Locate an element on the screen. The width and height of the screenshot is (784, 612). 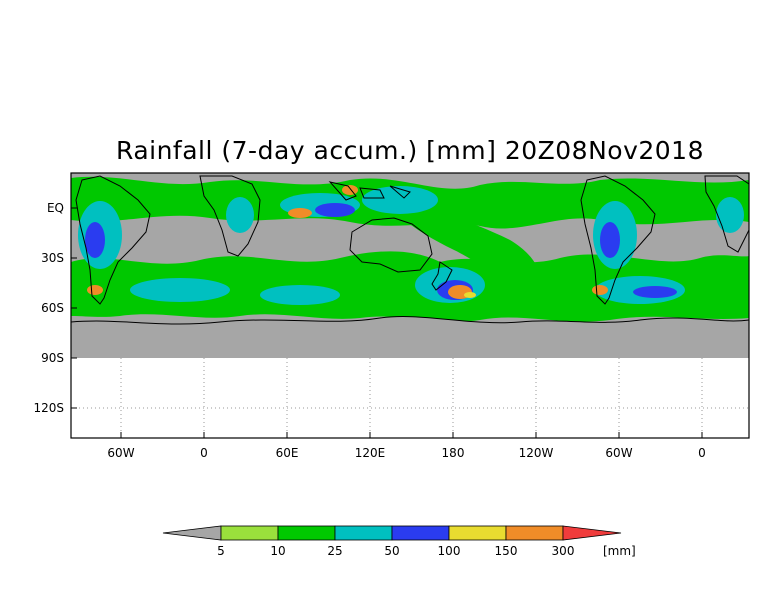
maritime-continent-rain is located at coordinates (400, 200).